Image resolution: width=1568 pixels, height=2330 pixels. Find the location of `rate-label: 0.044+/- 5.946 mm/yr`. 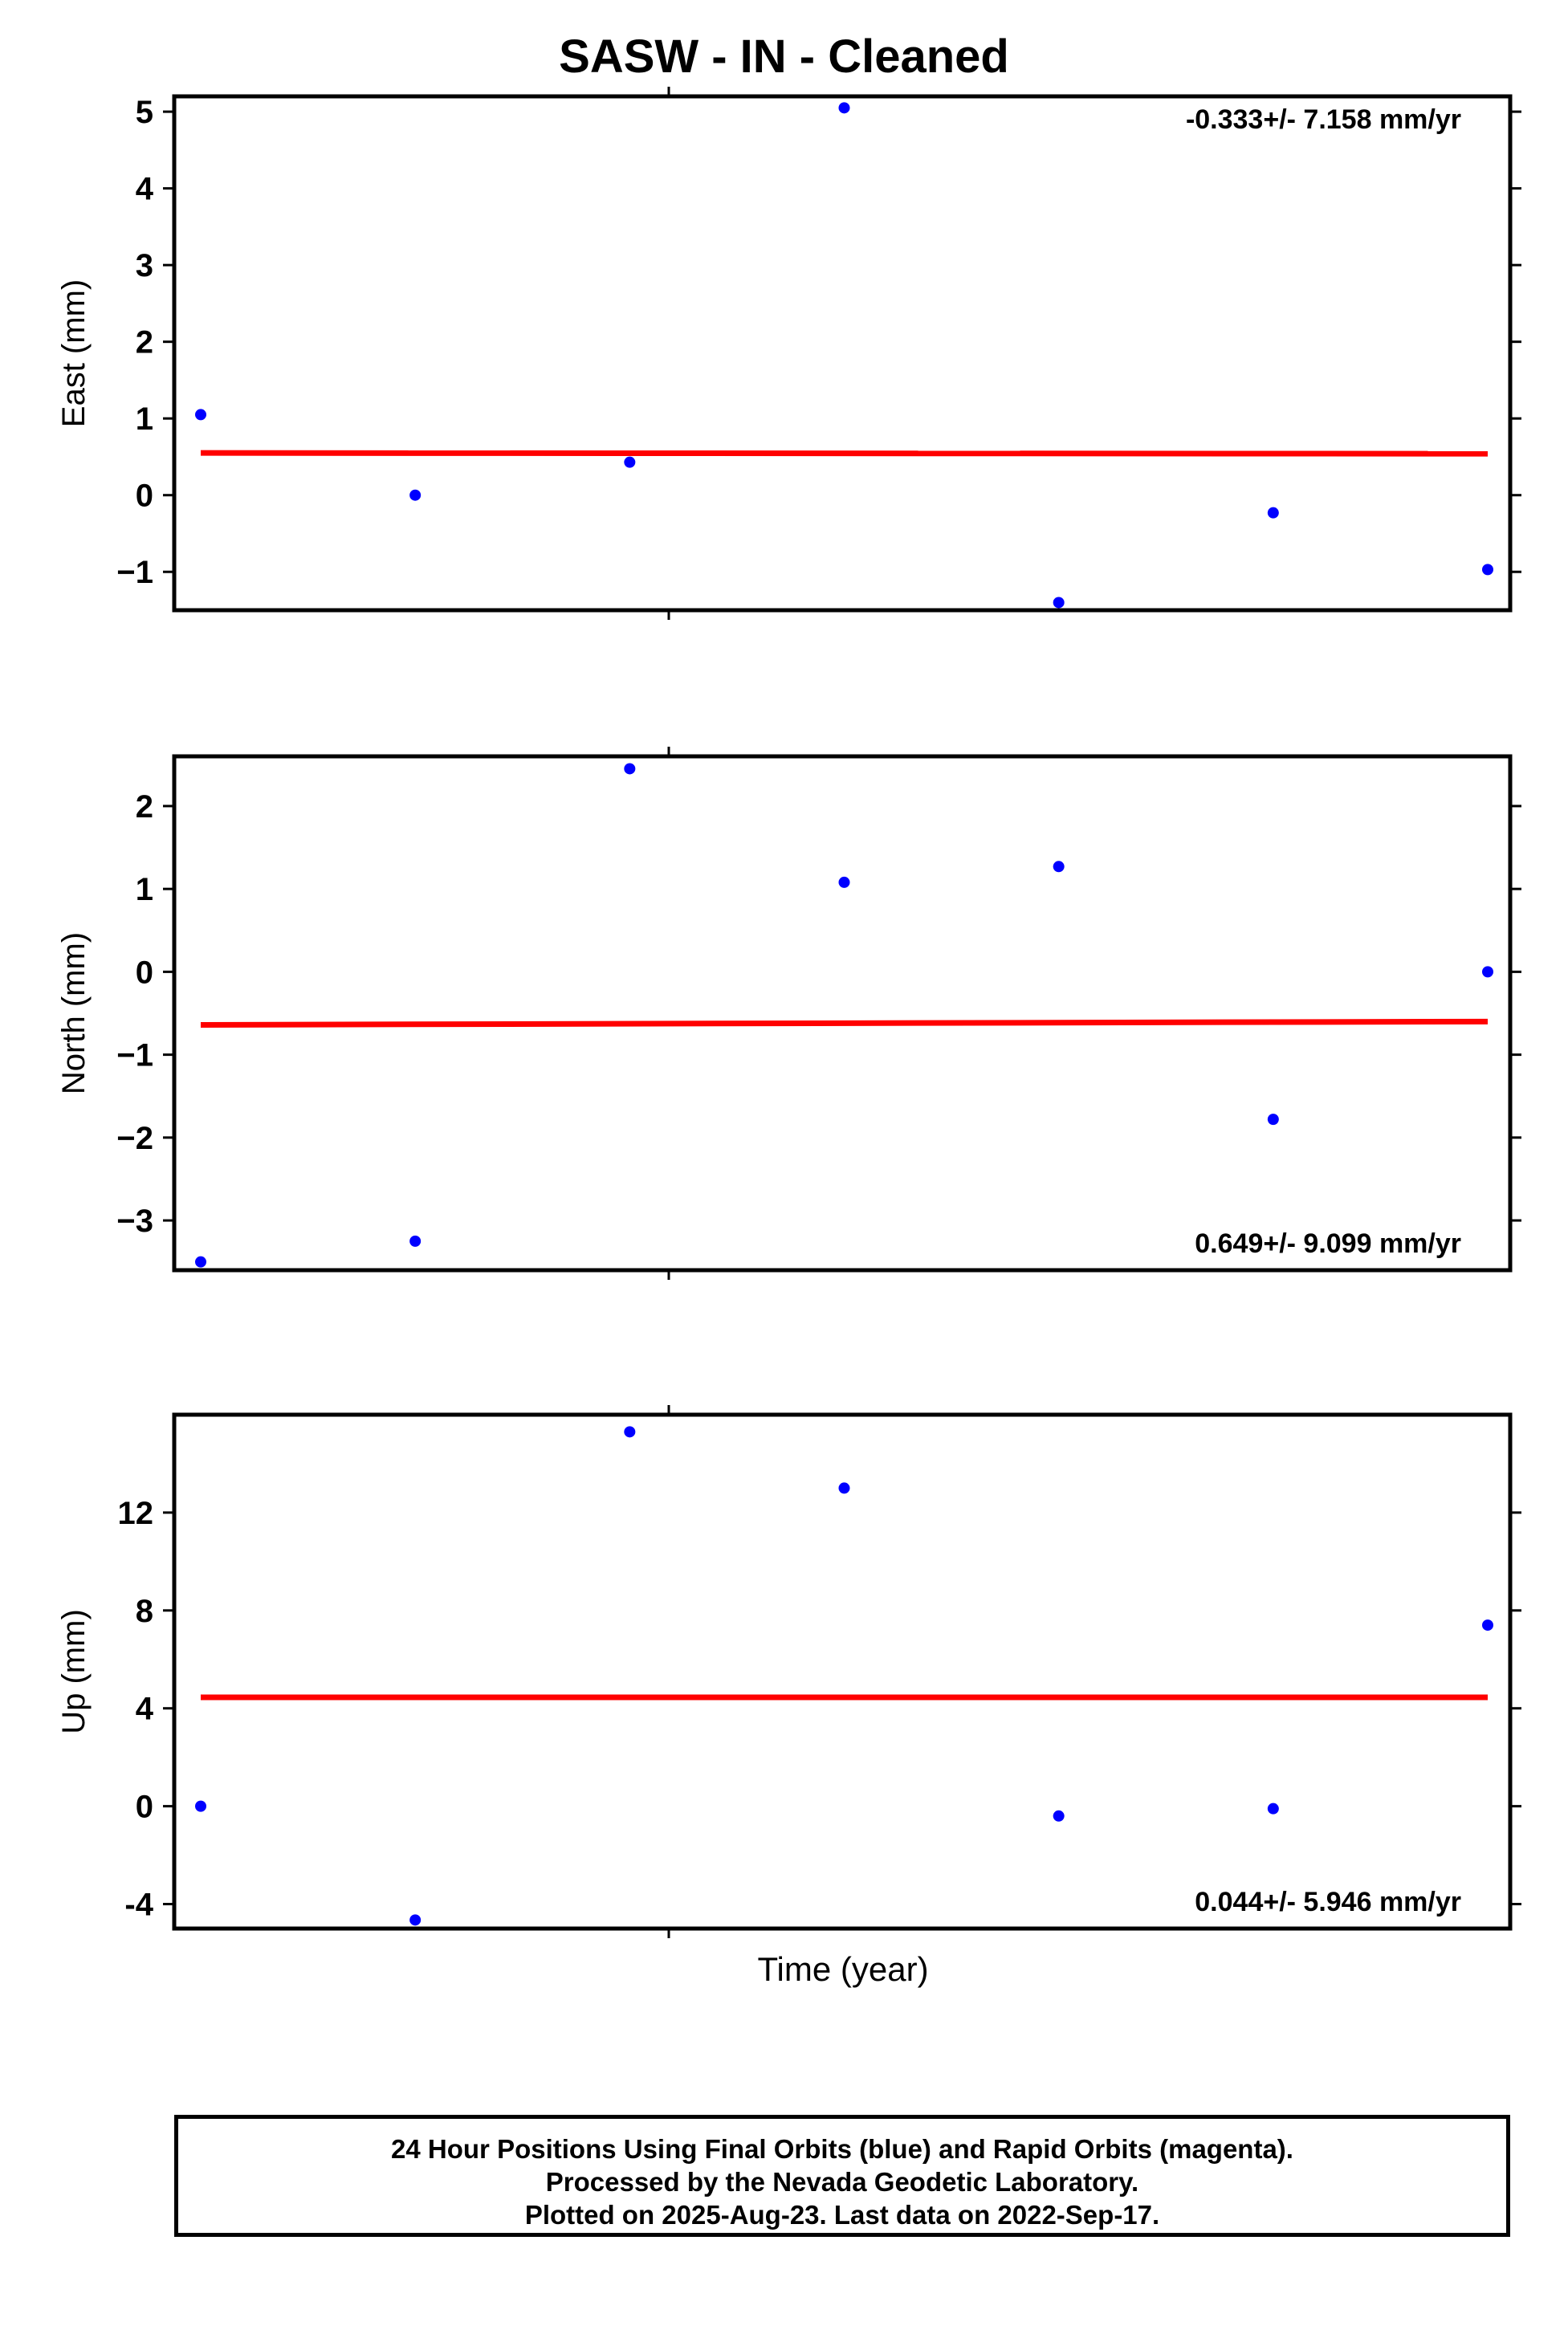

rate-label: 0.044+/- 5.946 mm/yr is located at coordinates (1328, 1902).